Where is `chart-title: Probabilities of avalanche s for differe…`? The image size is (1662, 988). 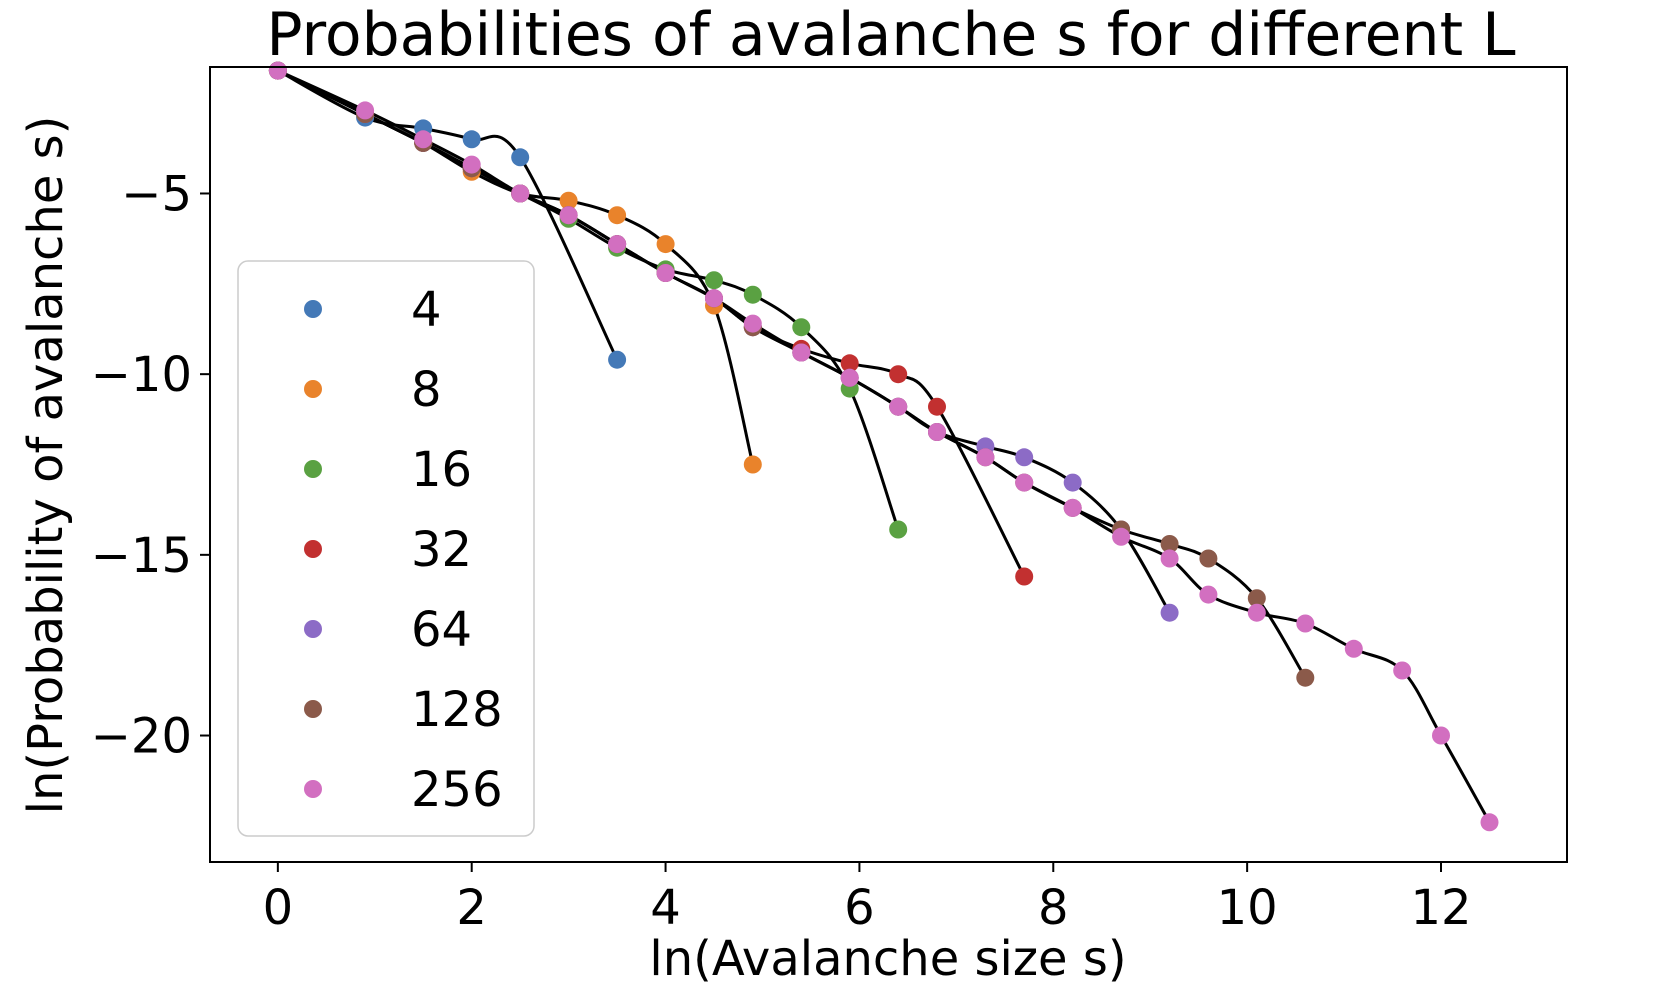
chart-title: Probabilities of avalanche s for differe… is located at coordinates (891, 35).